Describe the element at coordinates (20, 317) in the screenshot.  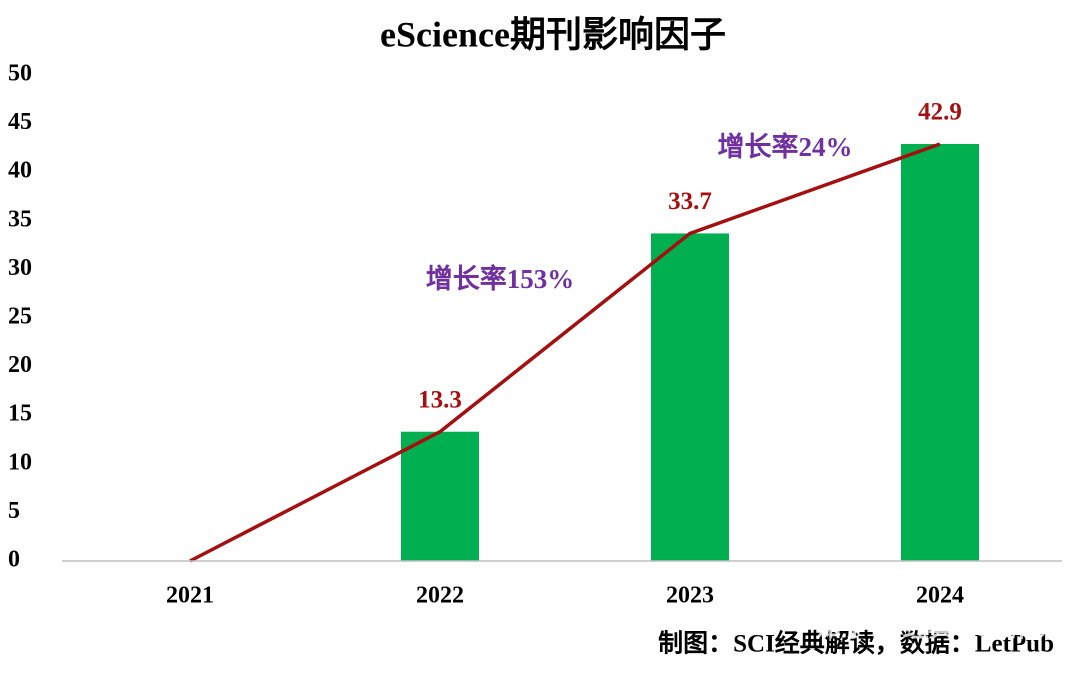
I see `y-tick-label: 25` at that location.